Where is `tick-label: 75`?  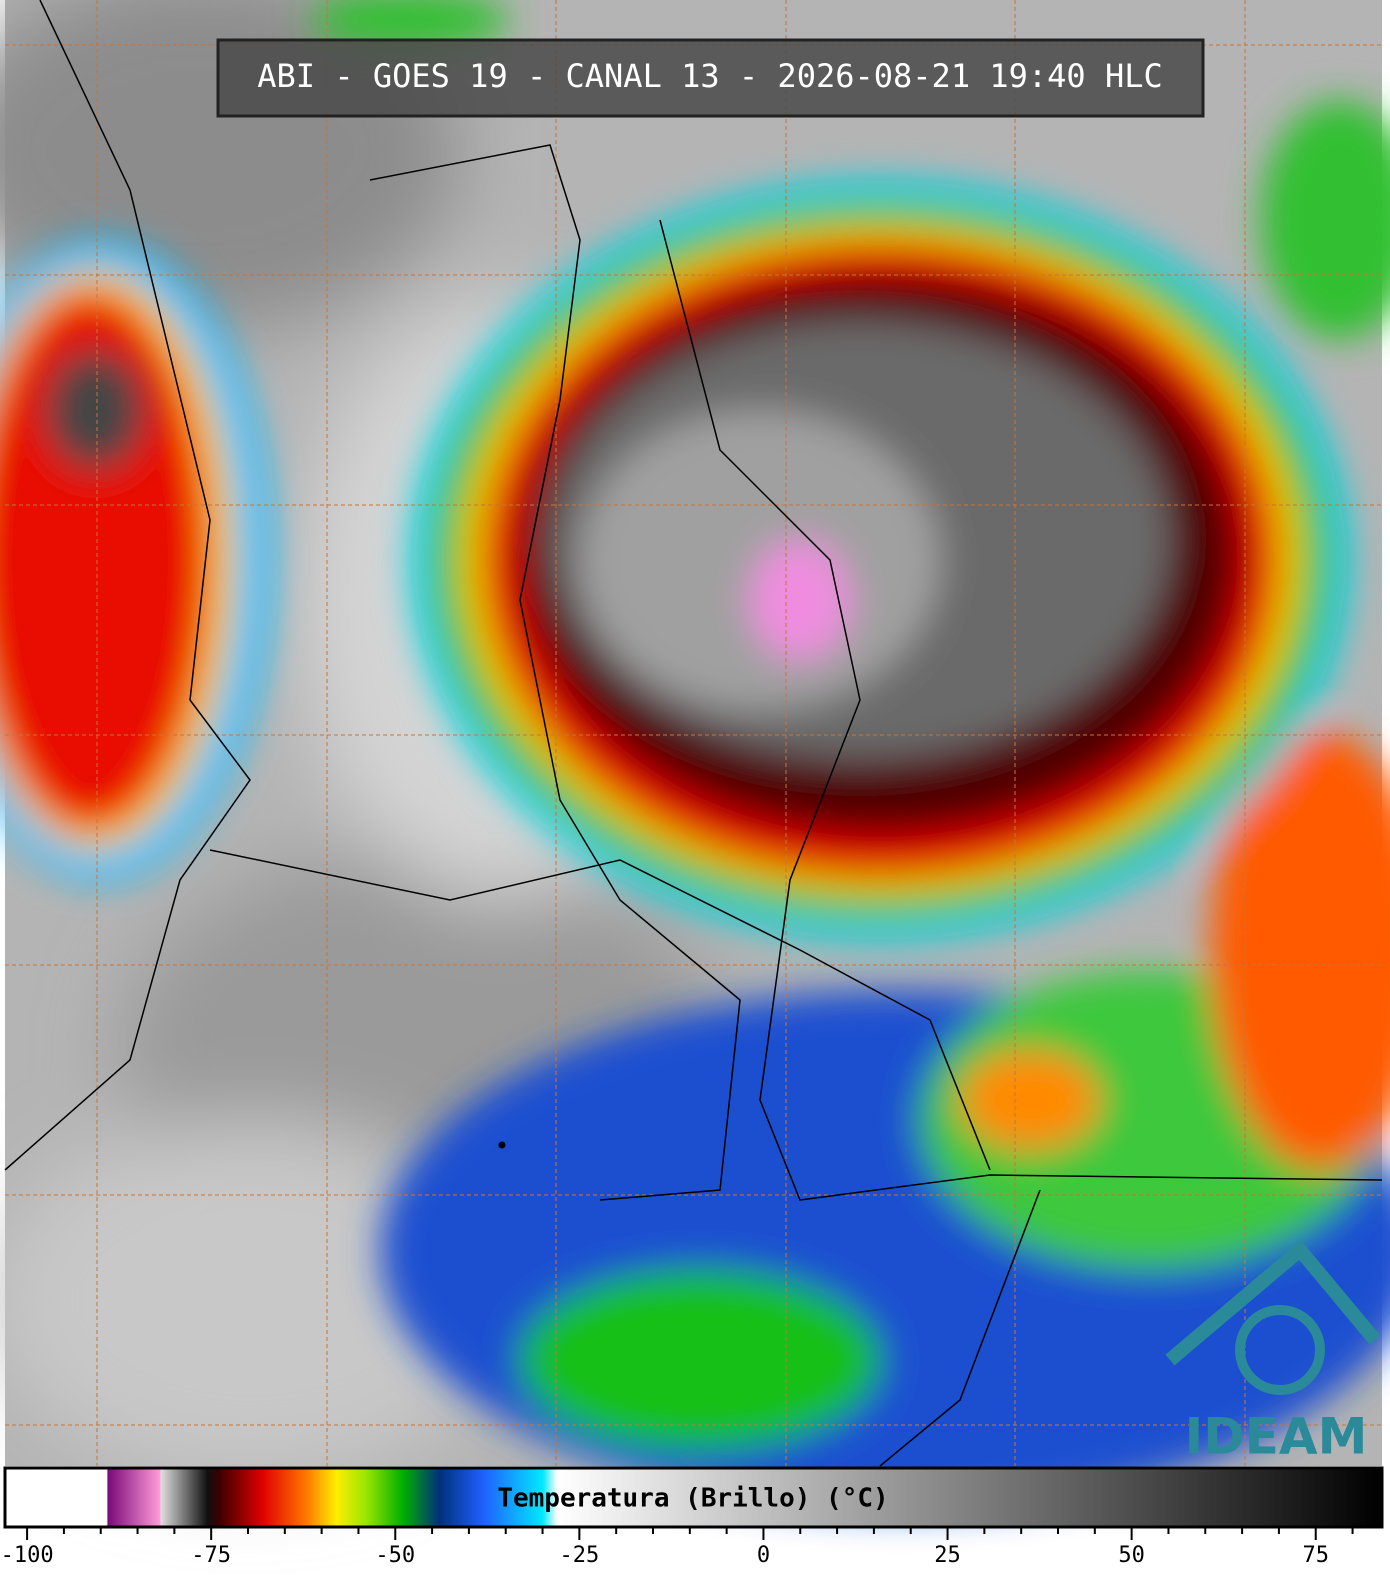
tick-label: 75 is located at coordinates (1315, 1555).